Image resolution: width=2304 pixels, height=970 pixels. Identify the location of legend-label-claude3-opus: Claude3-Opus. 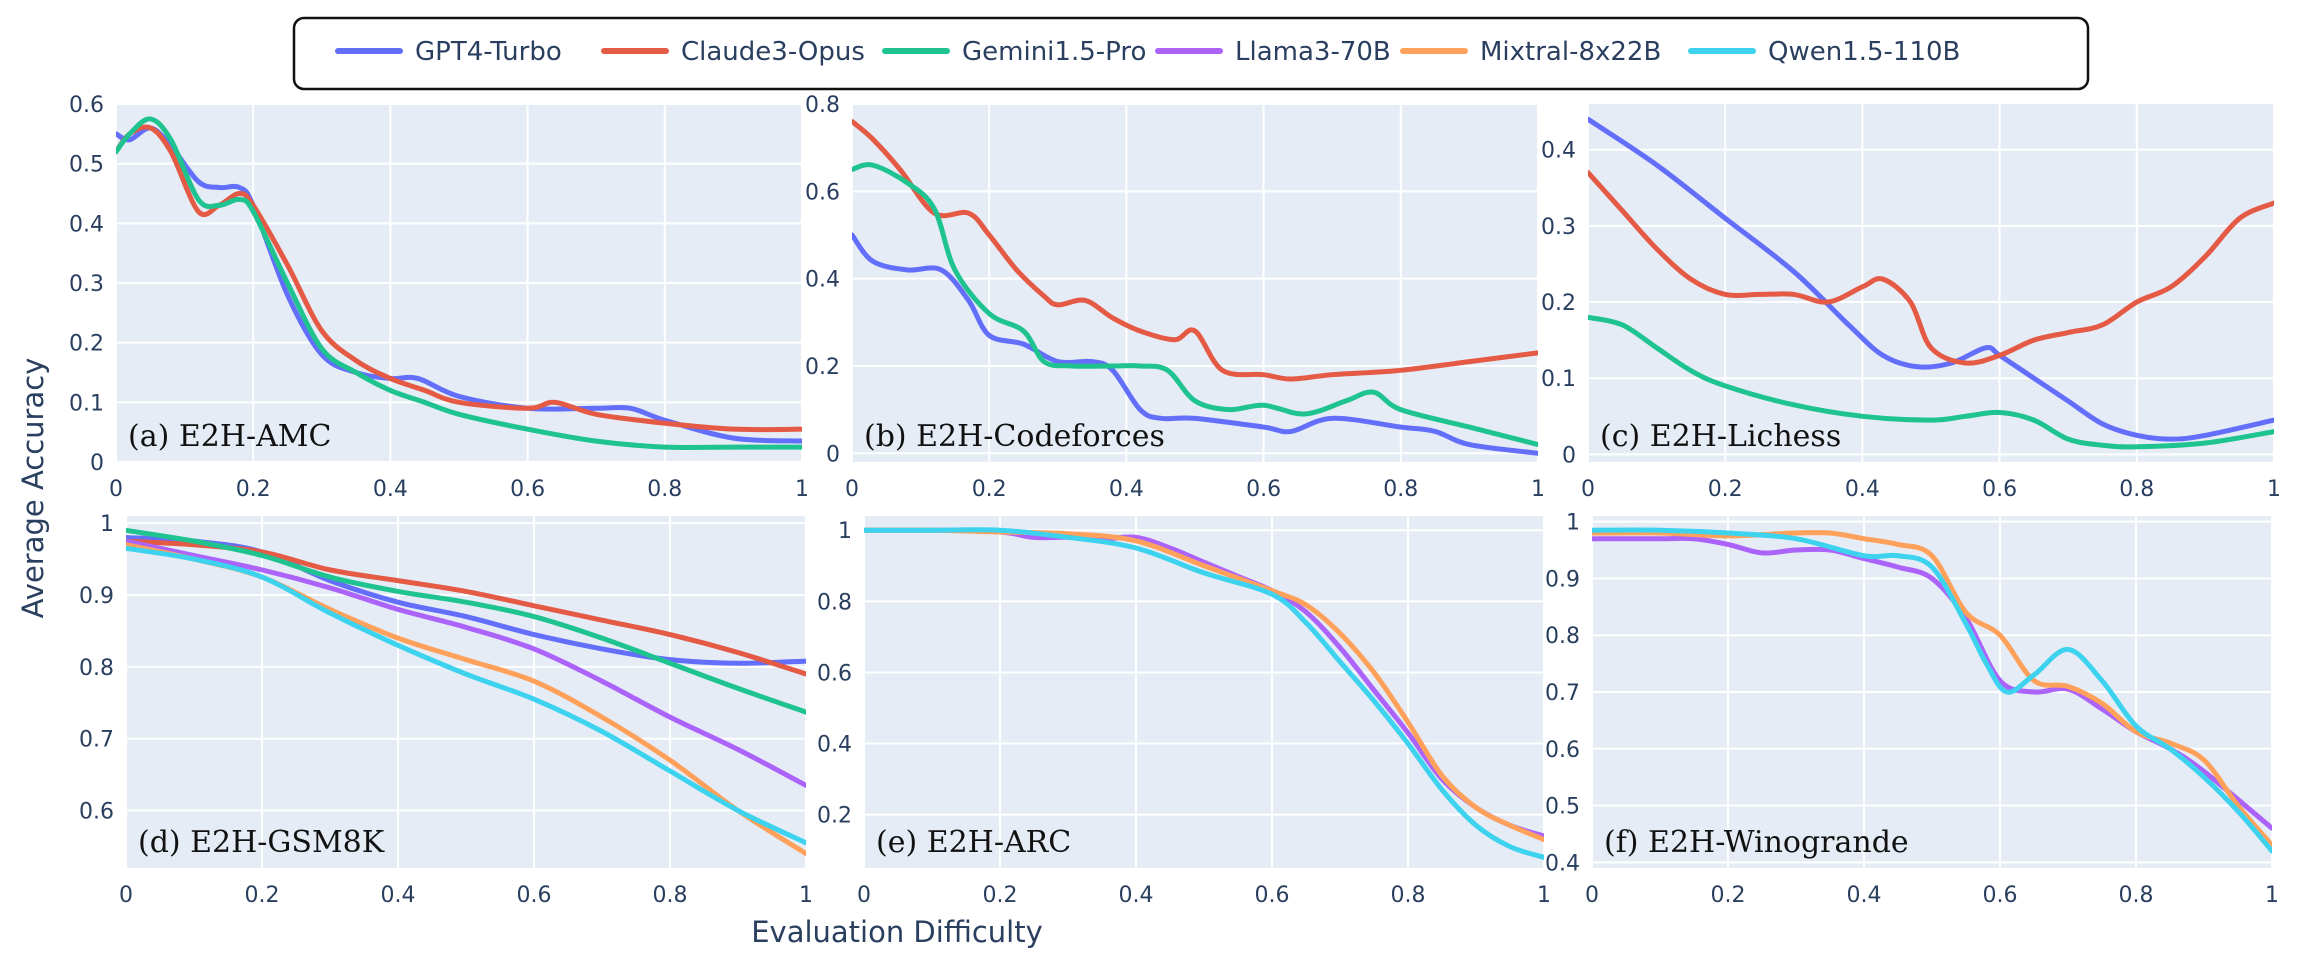
(773, 52).